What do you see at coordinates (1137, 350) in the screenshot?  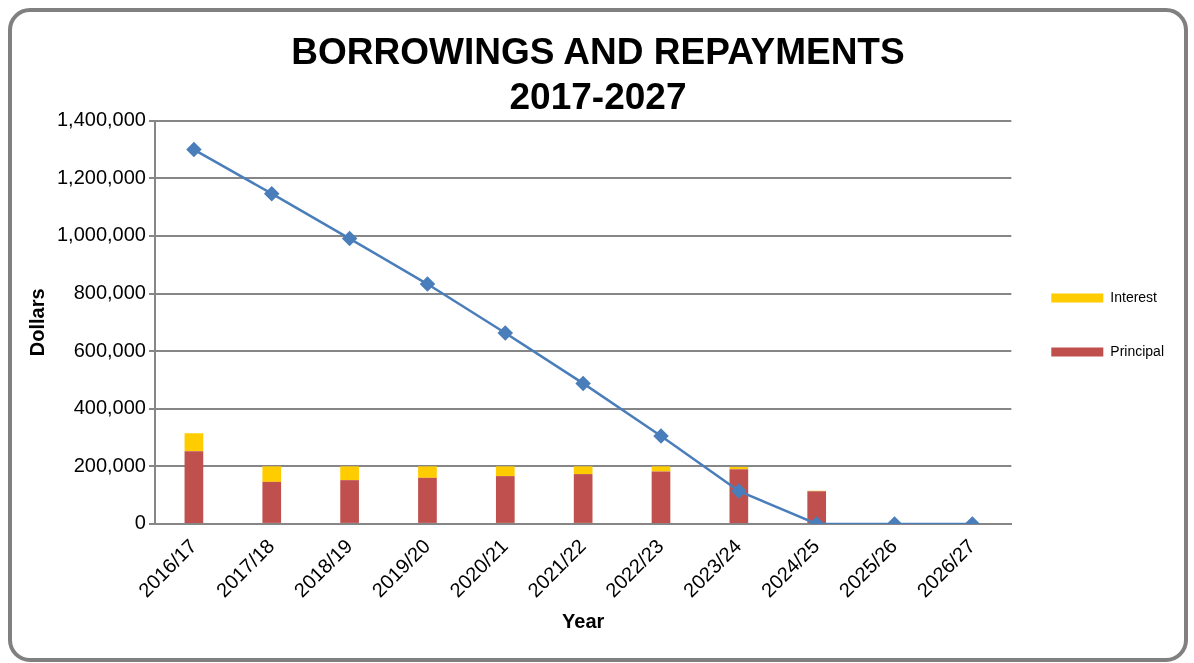 I see `legend-label: Principal` at bounding box center [1137, 350].